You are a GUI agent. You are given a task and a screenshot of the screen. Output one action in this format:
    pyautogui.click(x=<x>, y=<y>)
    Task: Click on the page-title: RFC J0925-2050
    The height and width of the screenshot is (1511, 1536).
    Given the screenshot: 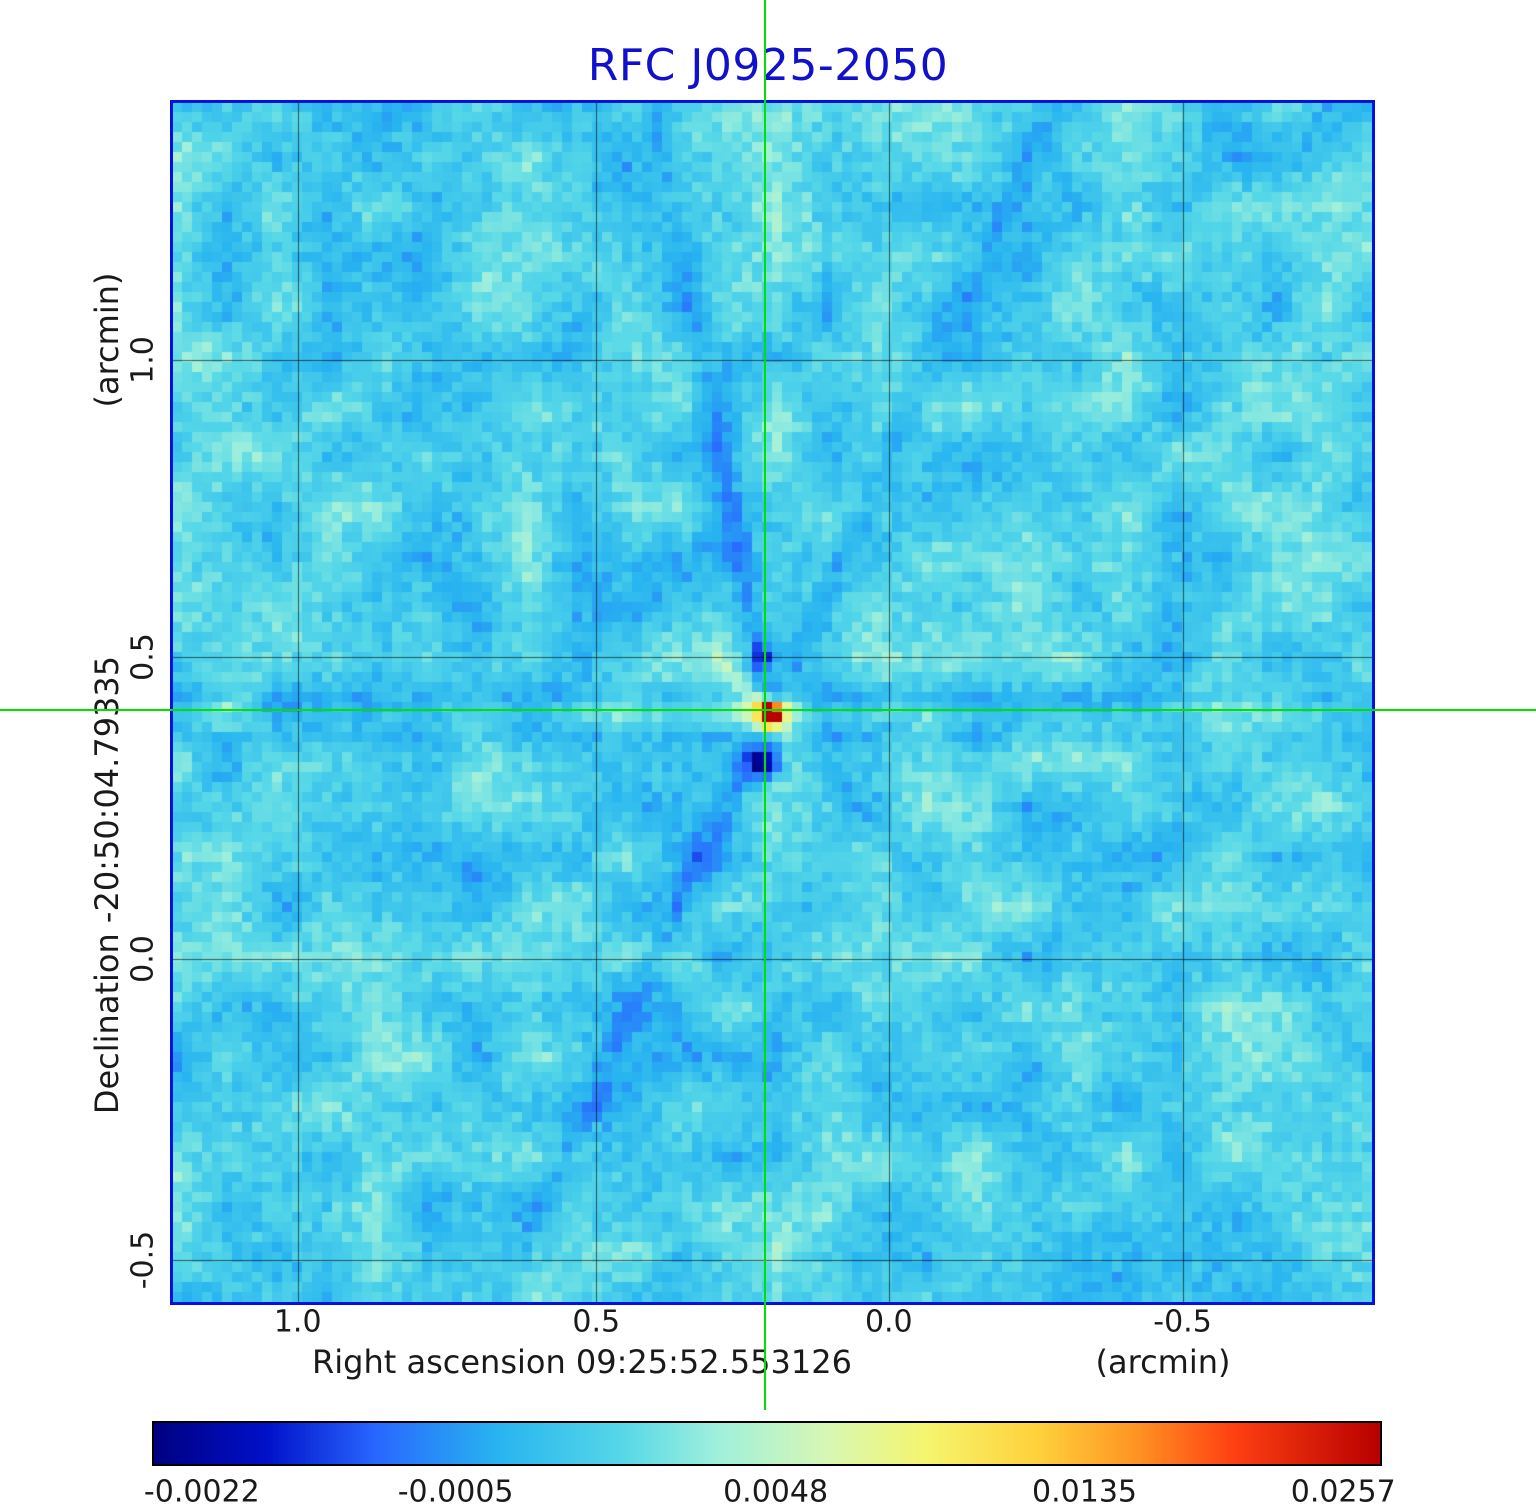 What is the action you would take?
    pyautogui.click(x=768, y=65)
    